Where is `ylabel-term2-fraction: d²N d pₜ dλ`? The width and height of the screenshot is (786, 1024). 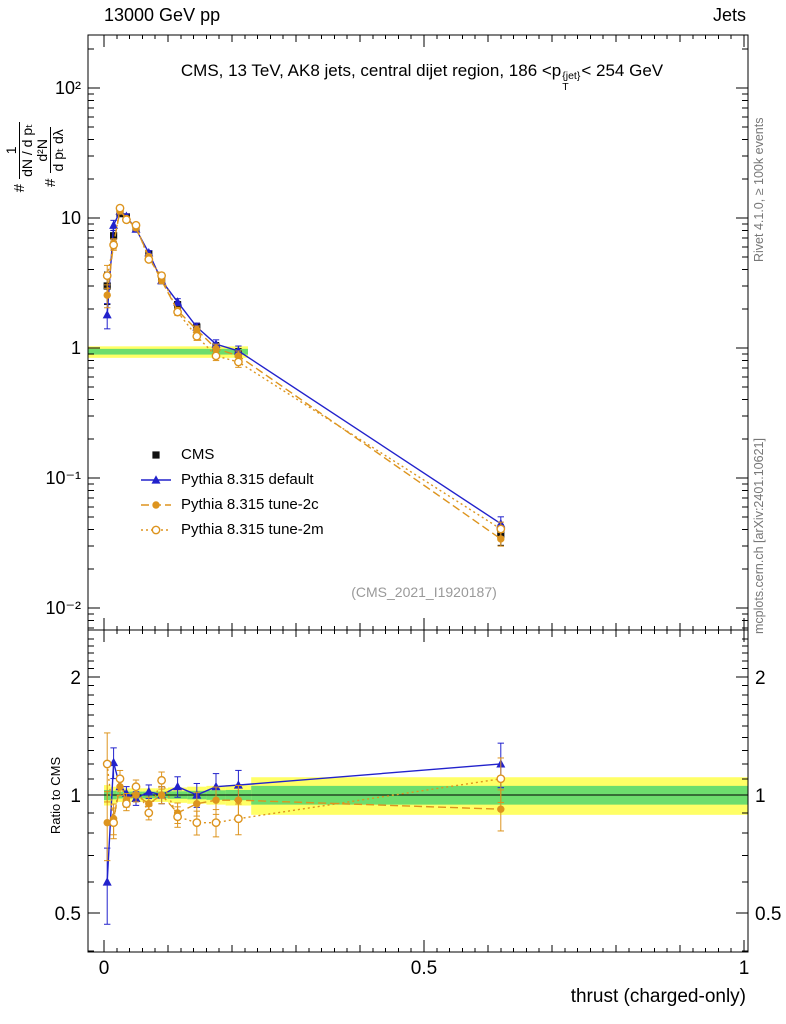
ylabel-term2-fraction: d²N d pₜ dλ is located at coordinates (50, 150).